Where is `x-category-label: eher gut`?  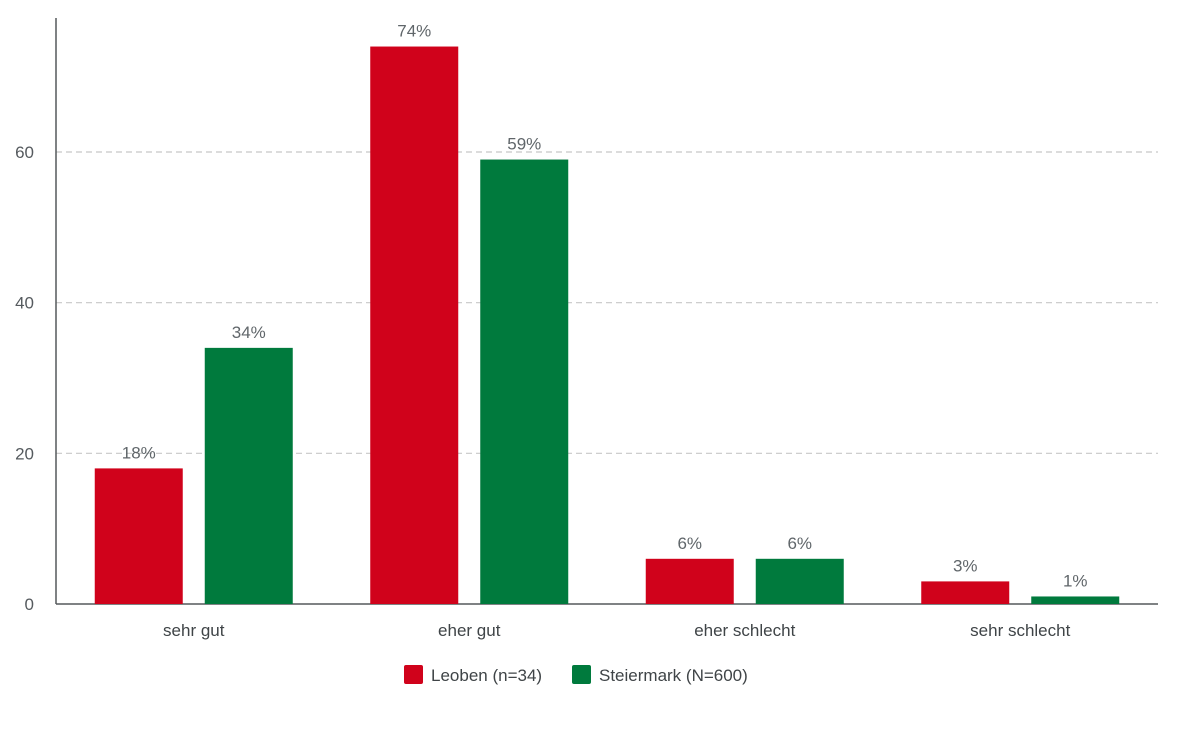 x-category-label: eher gut is located at coordinates (469, 630).